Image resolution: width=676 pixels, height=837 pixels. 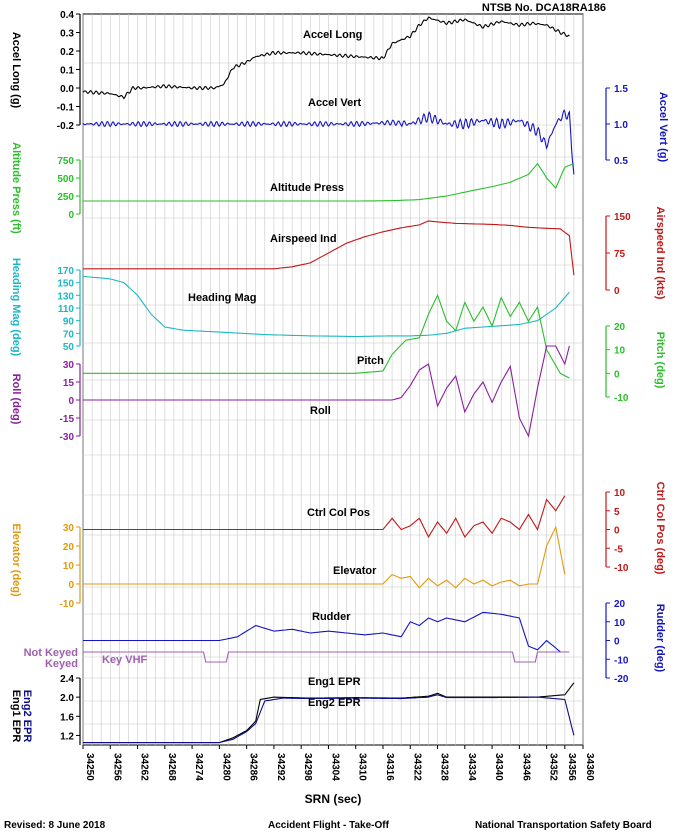 I want to click on y-tick-label: 750, so click(x=65, y=161).